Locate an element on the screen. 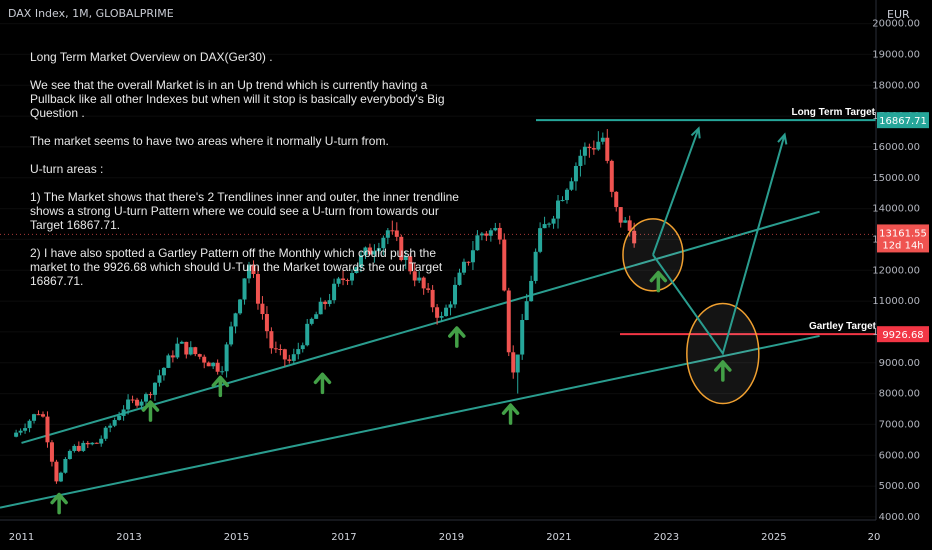  current-price-tag is located at coordinates (903, 238).